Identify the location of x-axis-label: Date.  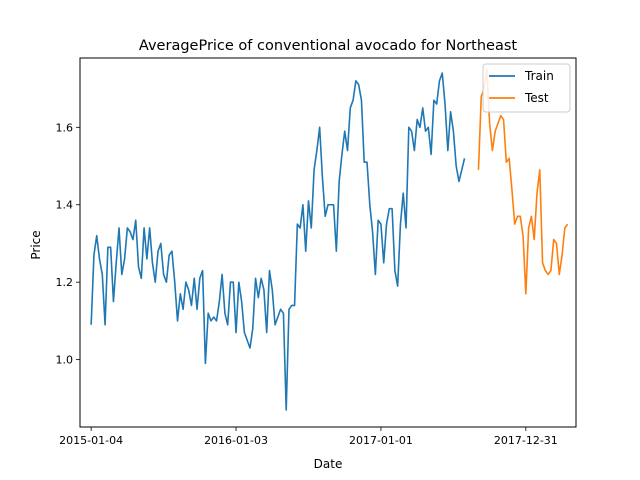
(328, 464).